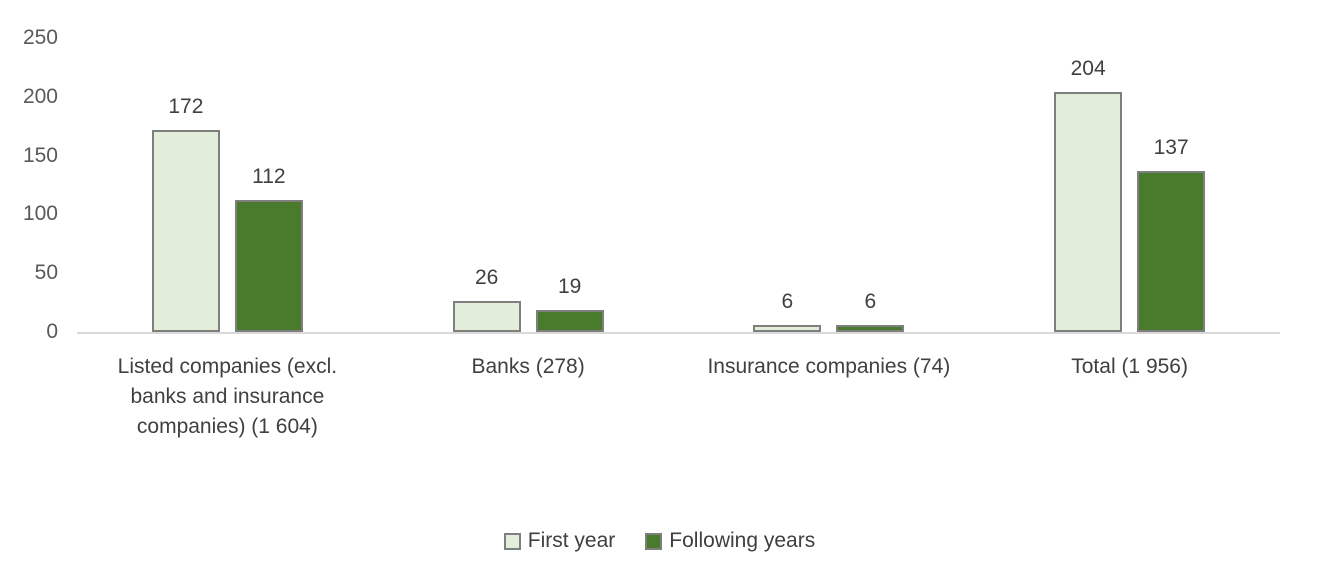 Image resolution: width=1319 pixels, height=583 pixels. I want to click on bar-with-label: 137, so click(1171, 234).